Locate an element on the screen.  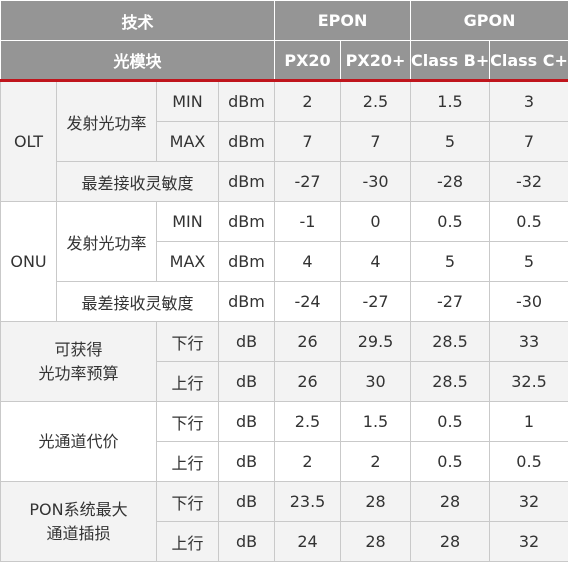
table-row: 最差接收灵敏度 dBm -27 -30 -28 -32 is located at coordinates (284, 182).